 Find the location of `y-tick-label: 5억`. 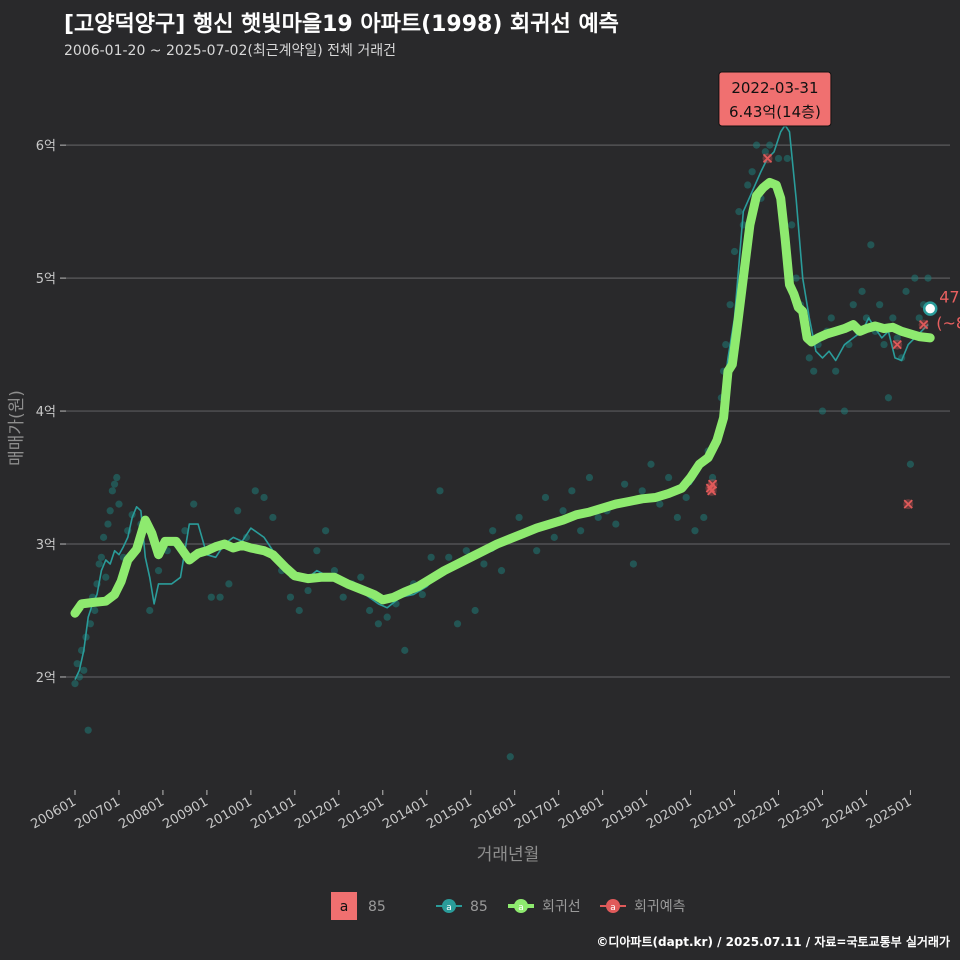

y-tick-label: 5억 is located at coordinates (46, 279).